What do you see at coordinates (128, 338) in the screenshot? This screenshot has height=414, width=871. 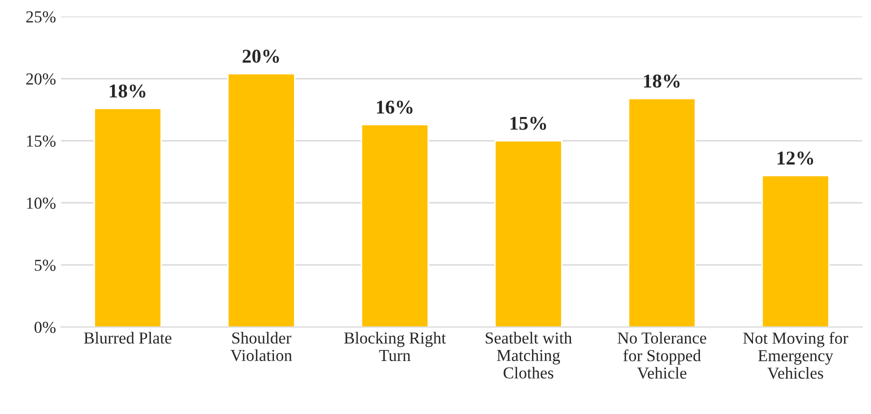 I see `x-tick-label: Blurred Plate` at bounding box center [128, 338].